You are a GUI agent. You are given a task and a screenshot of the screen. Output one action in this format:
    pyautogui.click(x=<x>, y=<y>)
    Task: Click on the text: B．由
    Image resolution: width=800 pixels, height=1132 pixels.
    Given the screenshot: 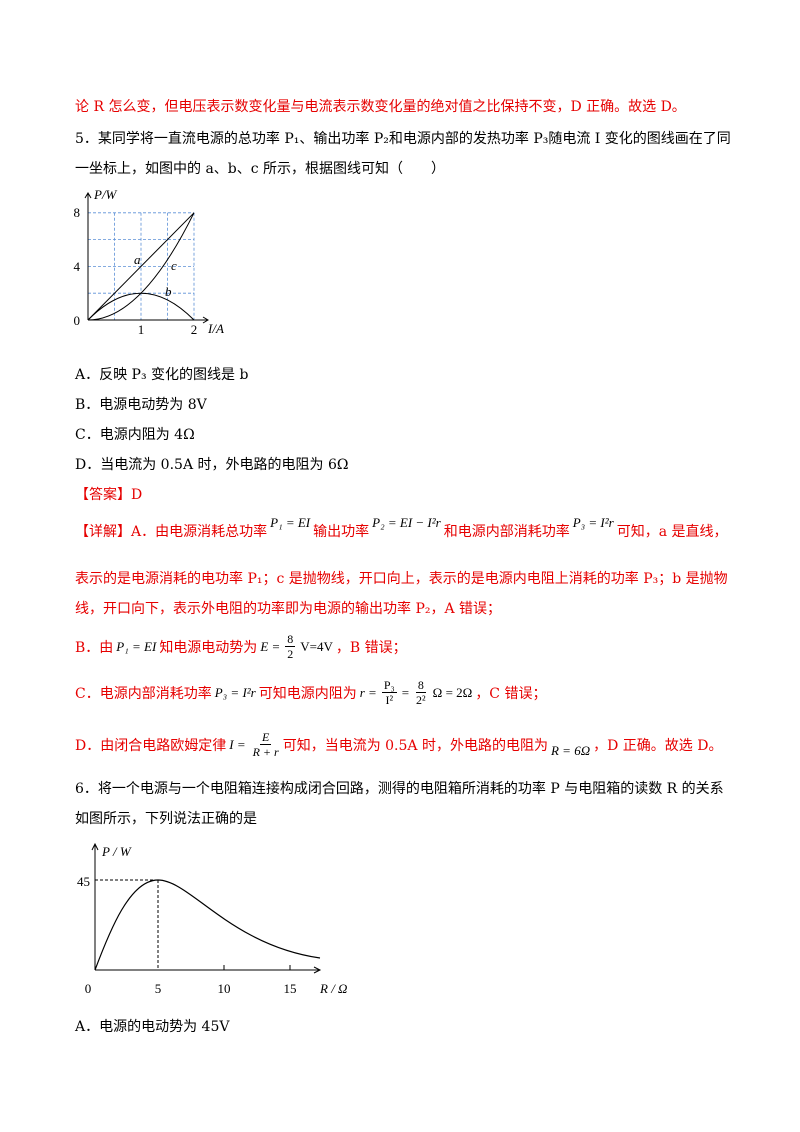 What is the action you would take?
    pyautogui.click(x=94, y=647)
    